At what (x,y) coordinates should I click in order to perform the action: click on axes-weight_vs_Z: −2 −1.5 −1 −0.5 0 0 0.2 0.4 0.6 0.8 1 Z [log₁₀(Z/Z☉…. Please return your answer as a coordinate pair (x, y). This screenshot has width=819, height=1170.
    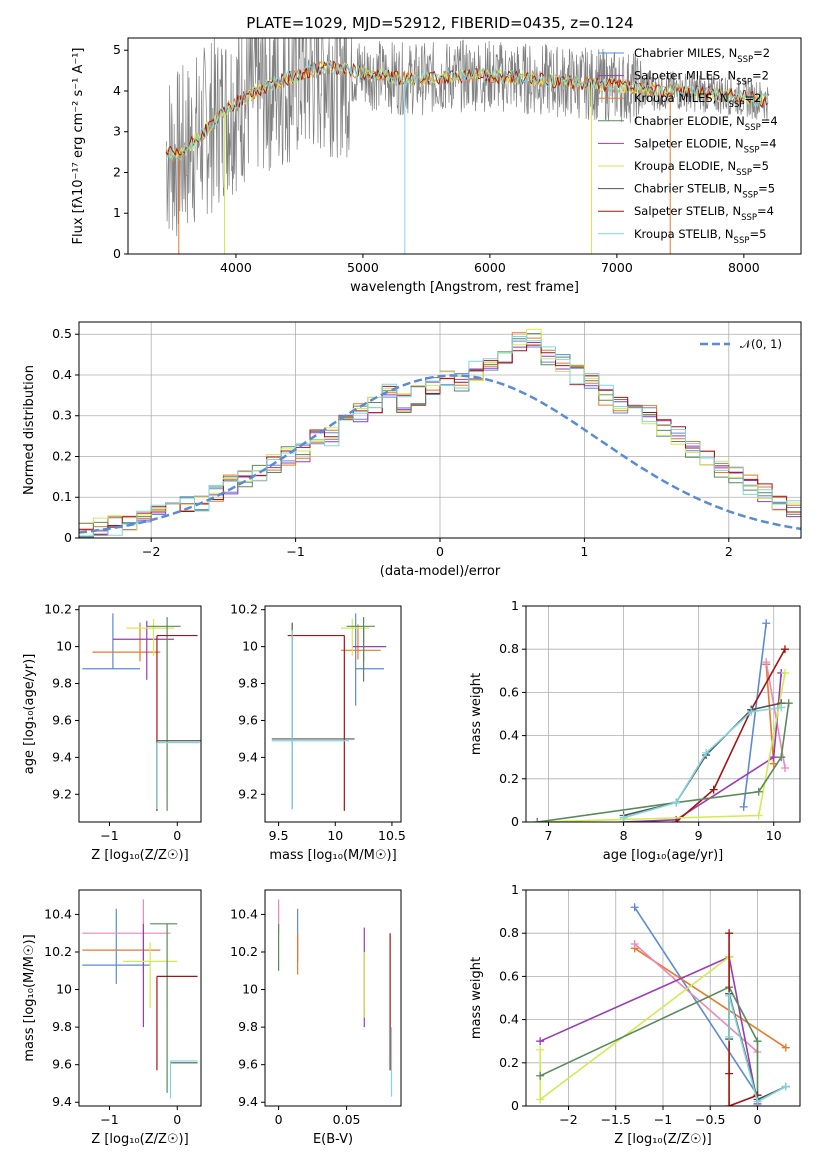
    Looking at the image, I should click on (635, 1014).